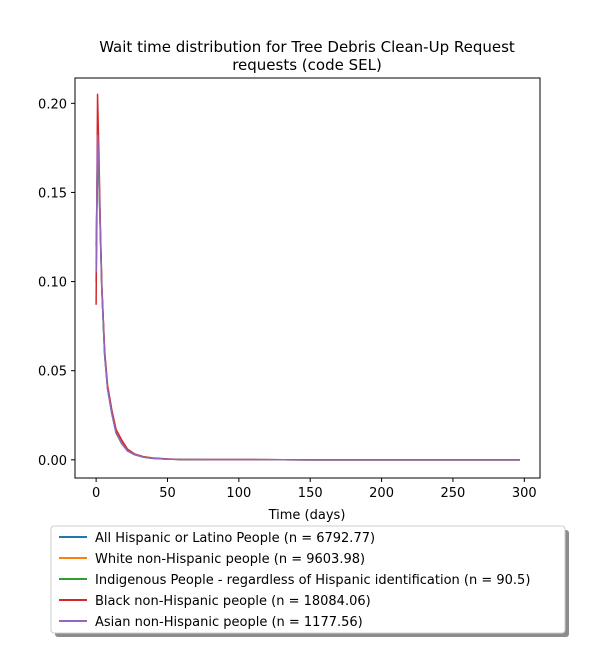 This screenshot has width=600, height=650. What do you see at coordinates (307, 515) in the screenshot?
I see `x-axis-label: Time (days)` at bounding box center [307, 515].